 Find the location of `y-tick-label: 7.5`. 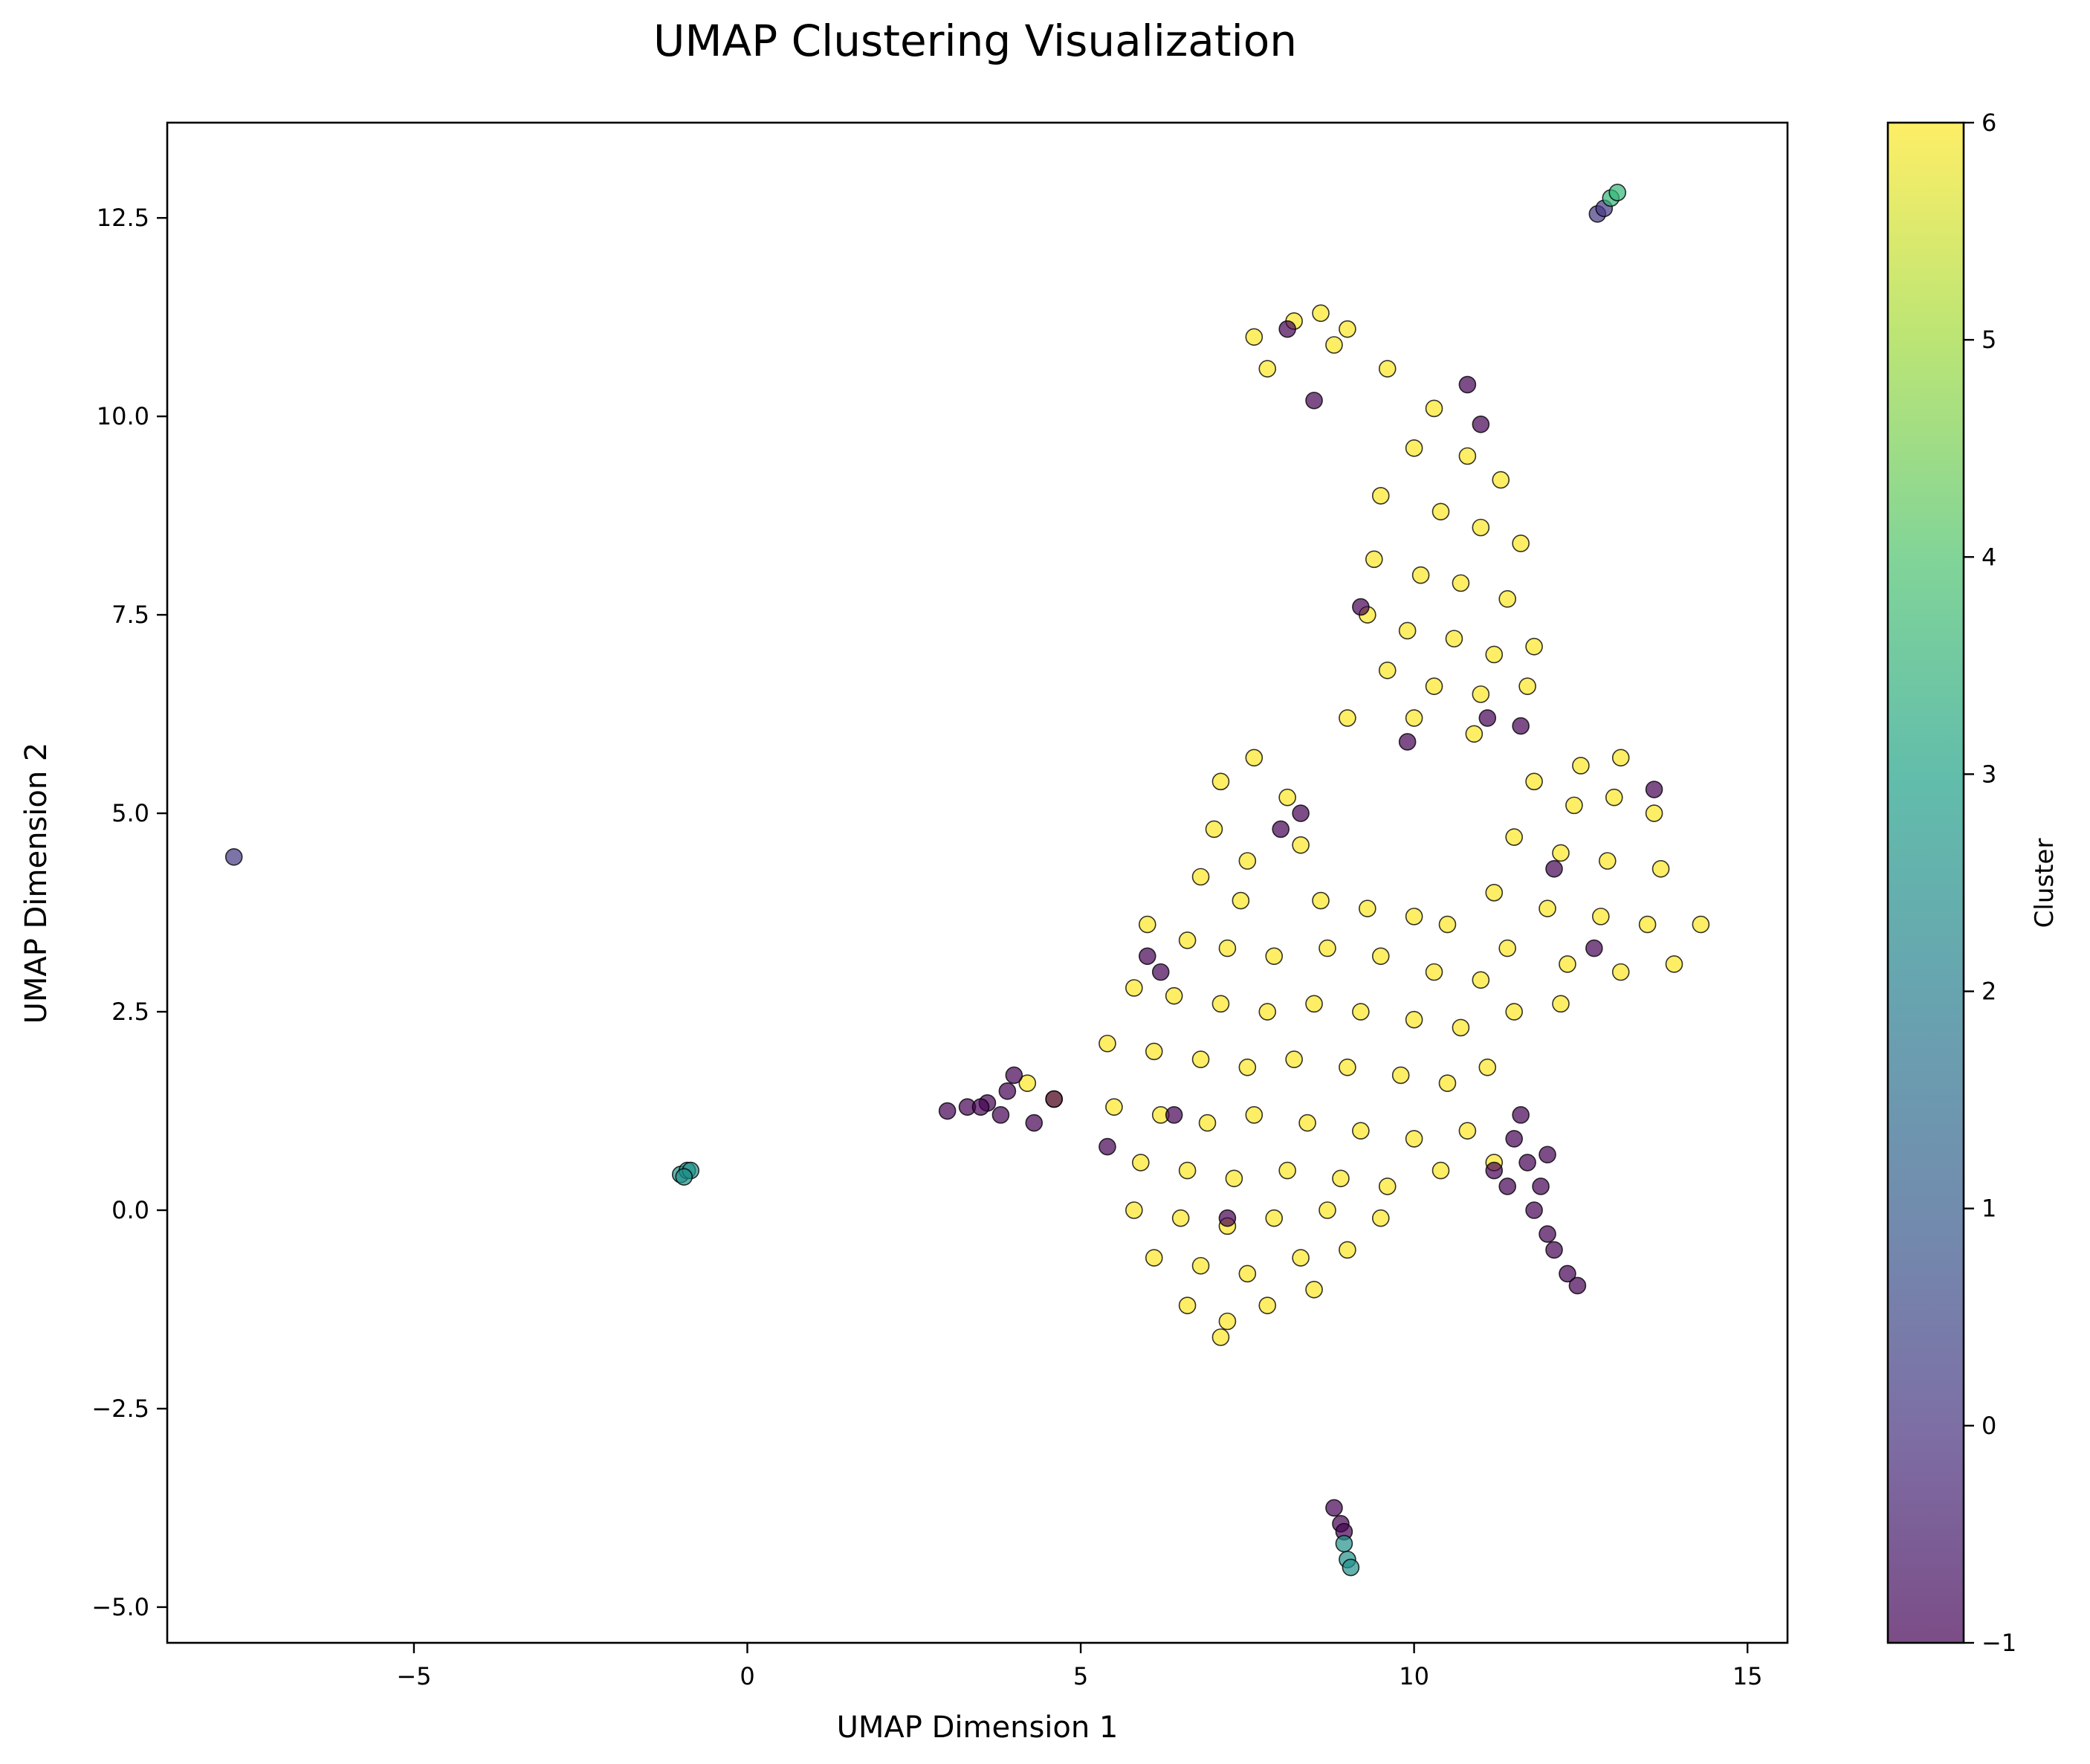

y-tick-label: 7.5 is located at coordinates (130, 615).